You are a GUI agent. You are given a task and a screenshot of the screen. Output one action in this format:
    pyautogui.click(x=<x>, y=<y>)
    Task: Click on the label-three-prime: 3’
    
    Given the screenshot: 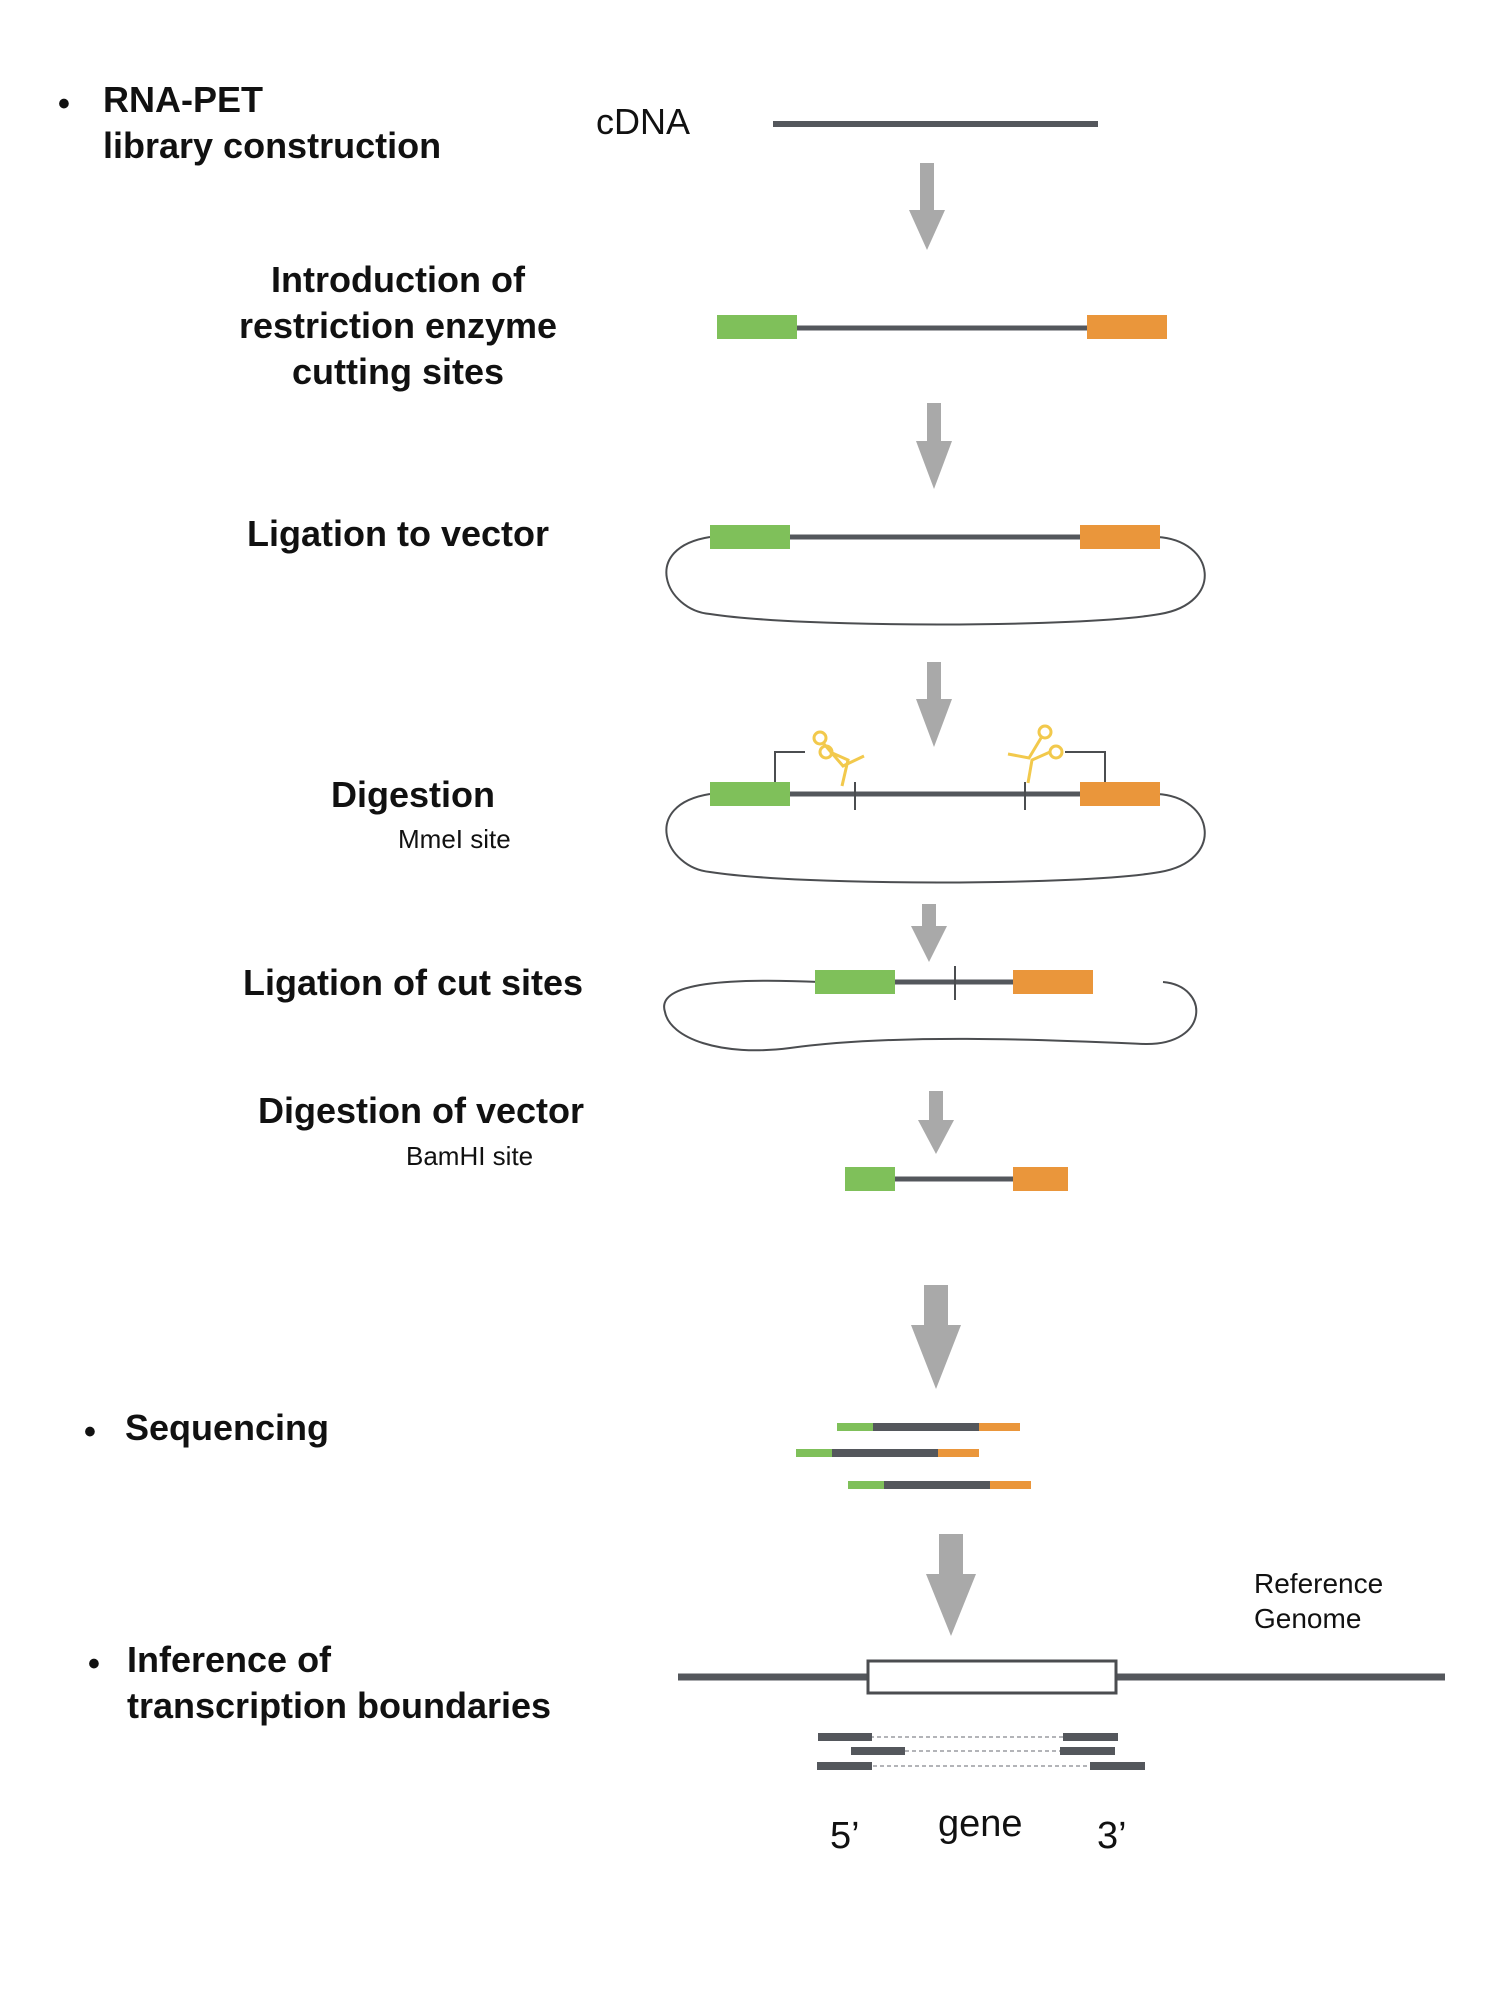 What is the action you would take?
    pyautogui.click(x=1112, y=1836)
    